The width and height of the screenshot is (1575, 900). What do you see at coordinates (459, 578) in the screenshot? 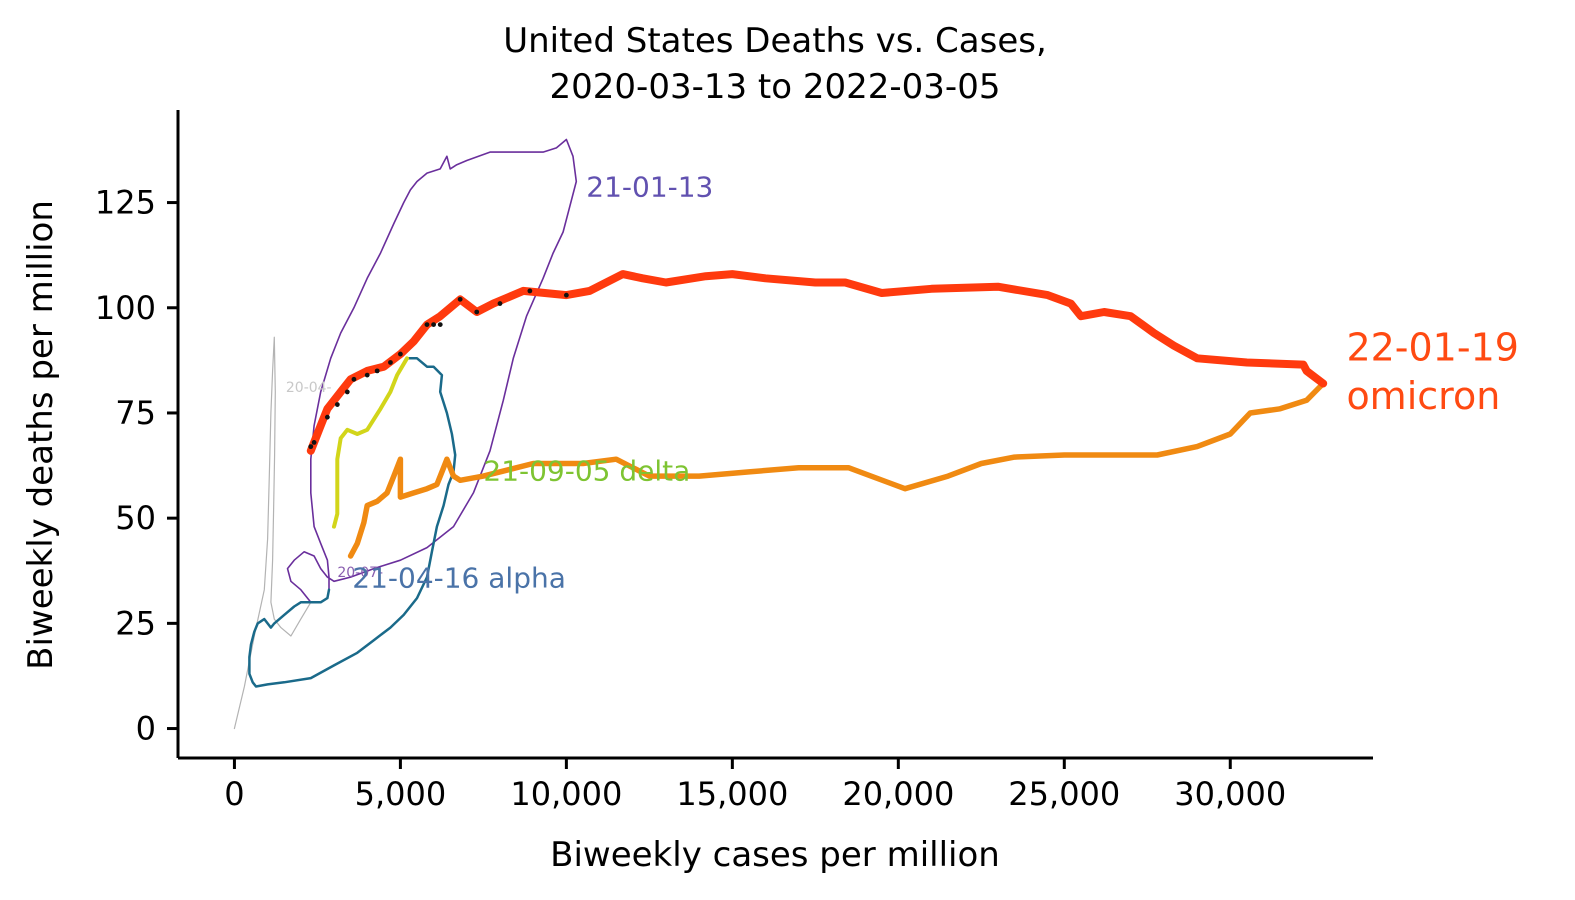
I see `annotation-label: 21-04-16 alpha` at bounding box center [459, 578].